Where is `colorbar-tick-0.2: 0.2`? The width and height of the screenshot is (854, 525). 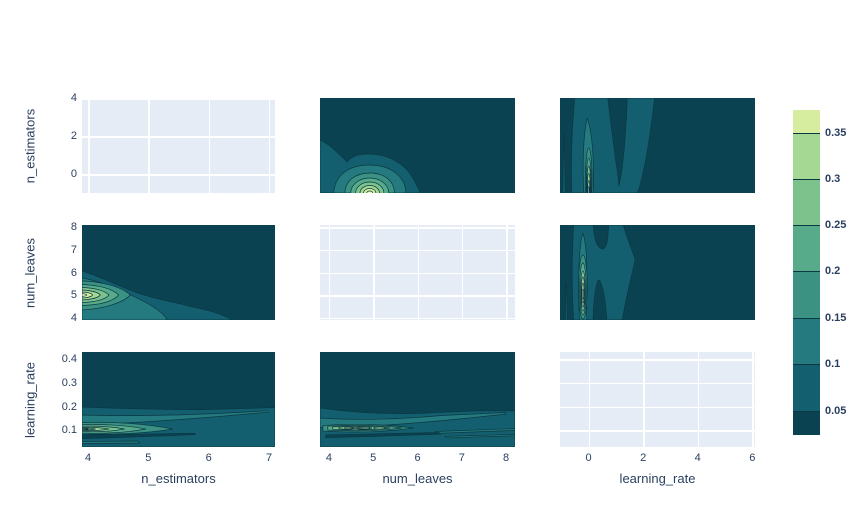
colorbar-tick-0.2: 0.2 is located at coordinates (833, 271).